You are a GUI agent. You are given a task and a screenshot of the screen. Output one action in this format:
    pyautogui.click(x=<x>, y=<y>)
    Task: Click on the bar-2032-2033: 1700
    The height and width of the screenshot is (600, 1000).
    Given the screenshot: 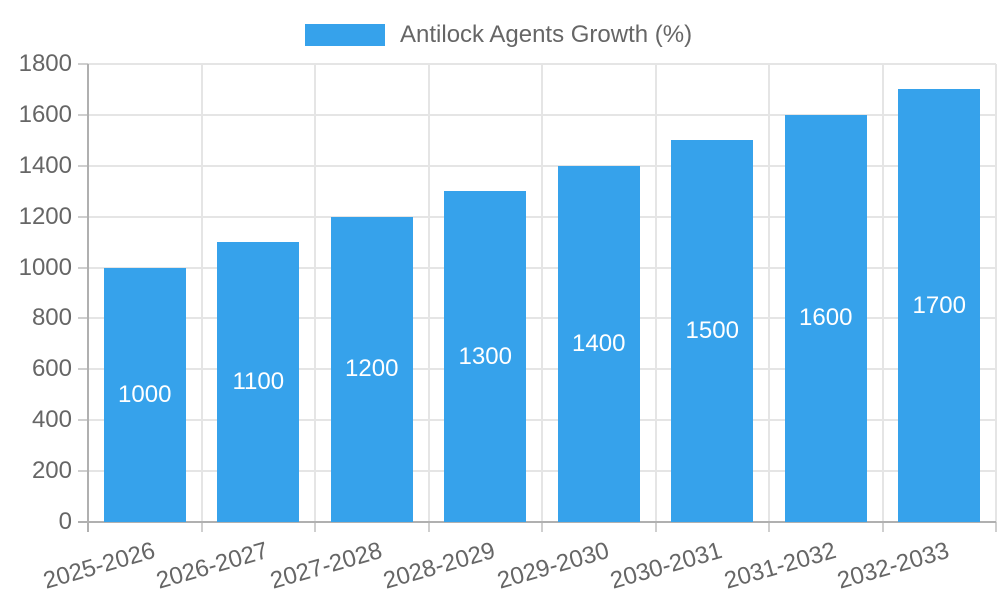 What is the action you would take?
    pyautogui.click(x=939, y=305)
    